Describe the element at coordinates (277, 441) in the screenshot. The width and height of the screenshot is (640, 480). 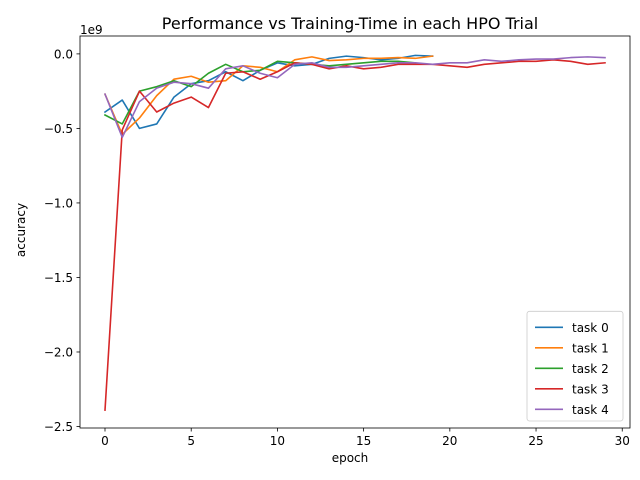
I see `x-tick-label: 10` at that location.